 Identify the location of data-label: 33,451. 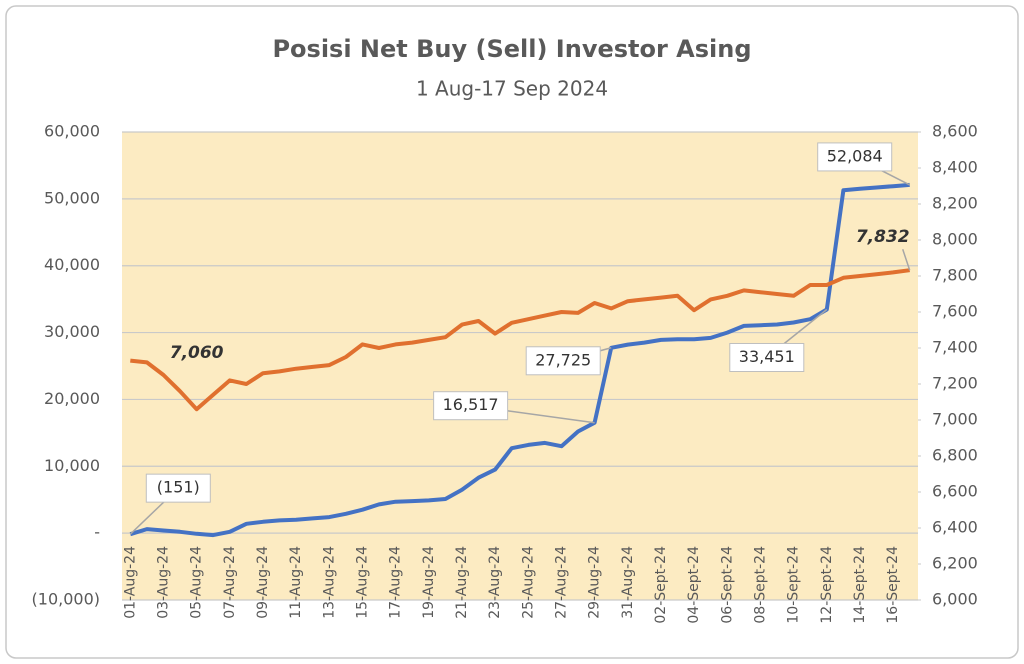
(767, 356).